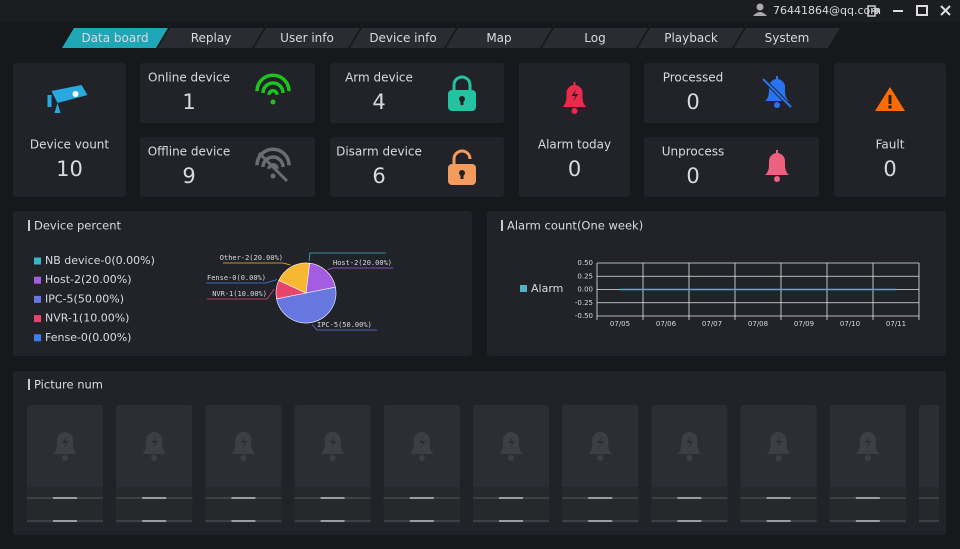 Image resolution: width=960 pixels, height=549 pixels. Describe the element at coordinates (378, 102) in the screenshot. I see `card-value: 4` at that location.